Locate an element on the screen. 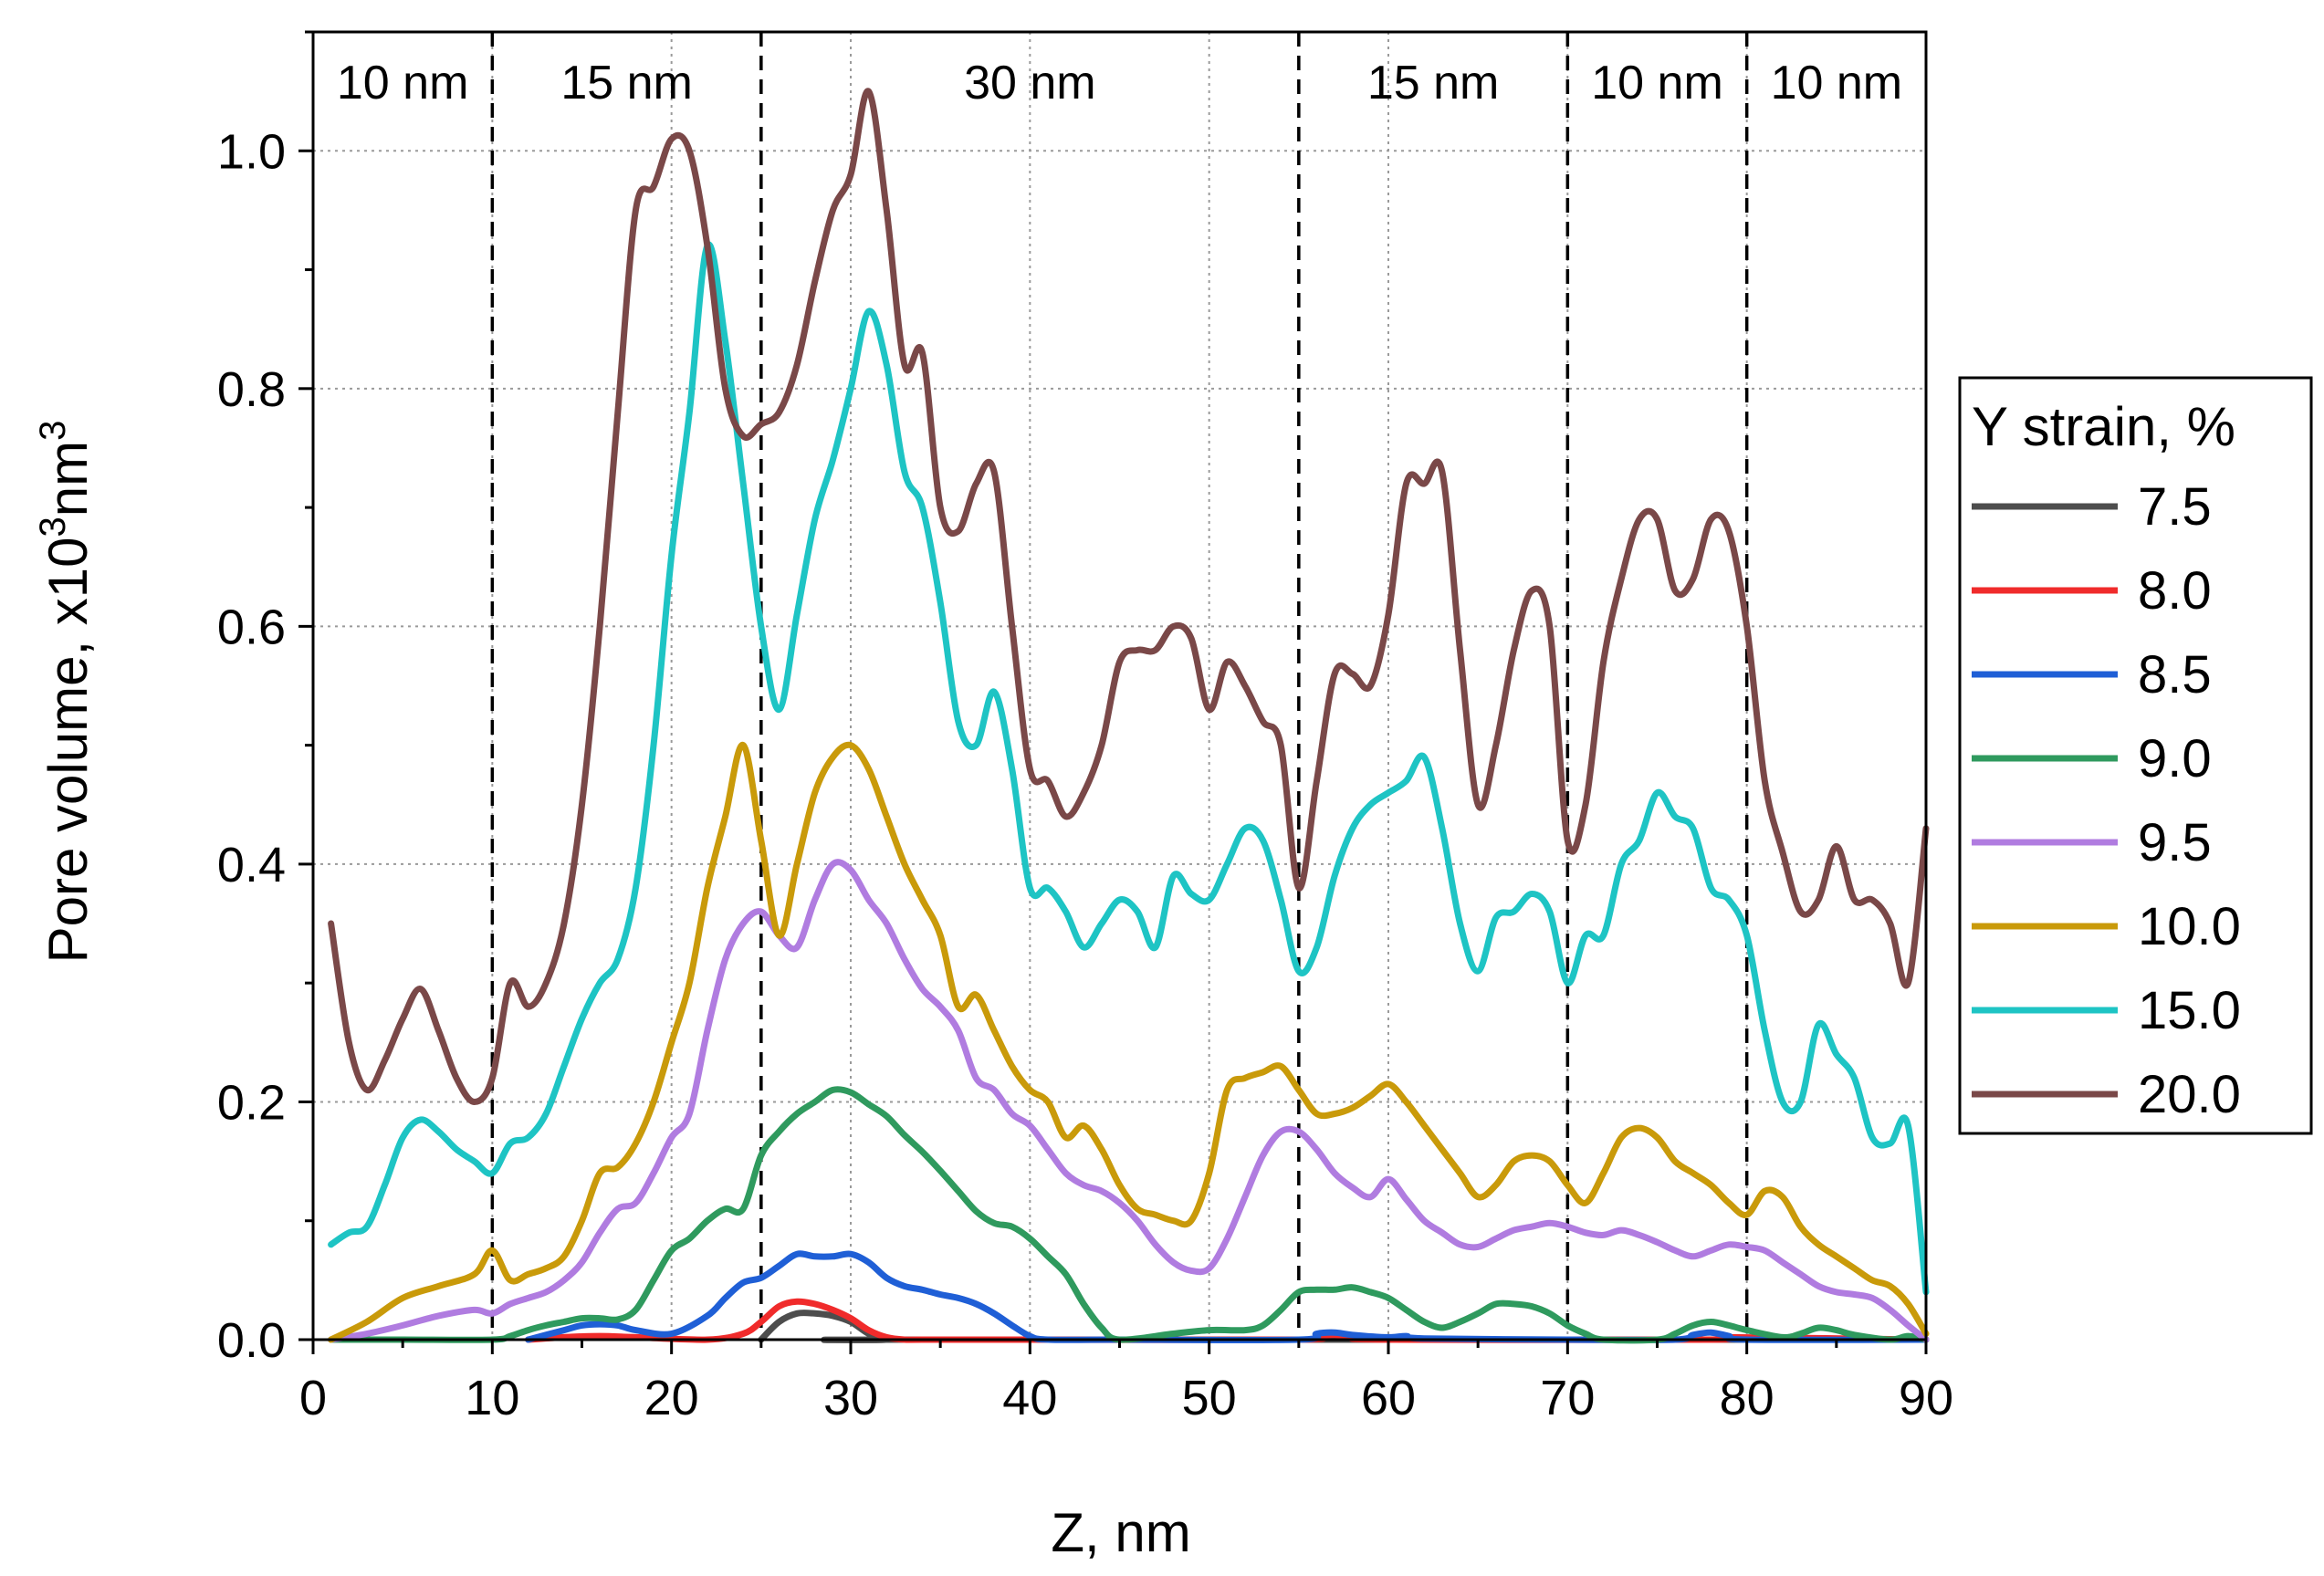  y-axis-label-sup1: 3 is located at coordinates (53, 527).